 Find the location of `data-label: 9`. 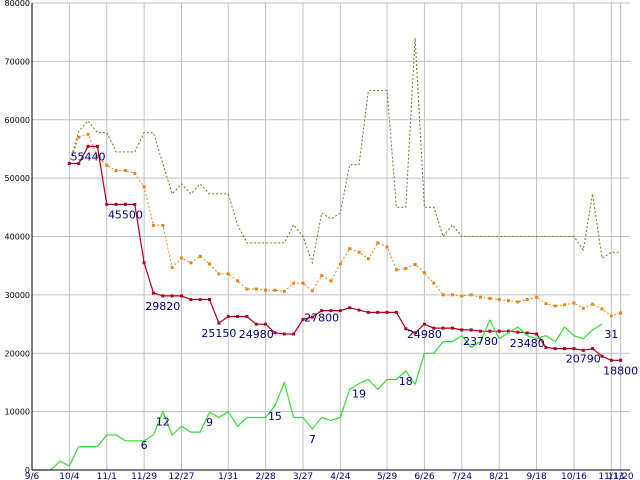

data-label: 9 is located at coordinates (209, 422).